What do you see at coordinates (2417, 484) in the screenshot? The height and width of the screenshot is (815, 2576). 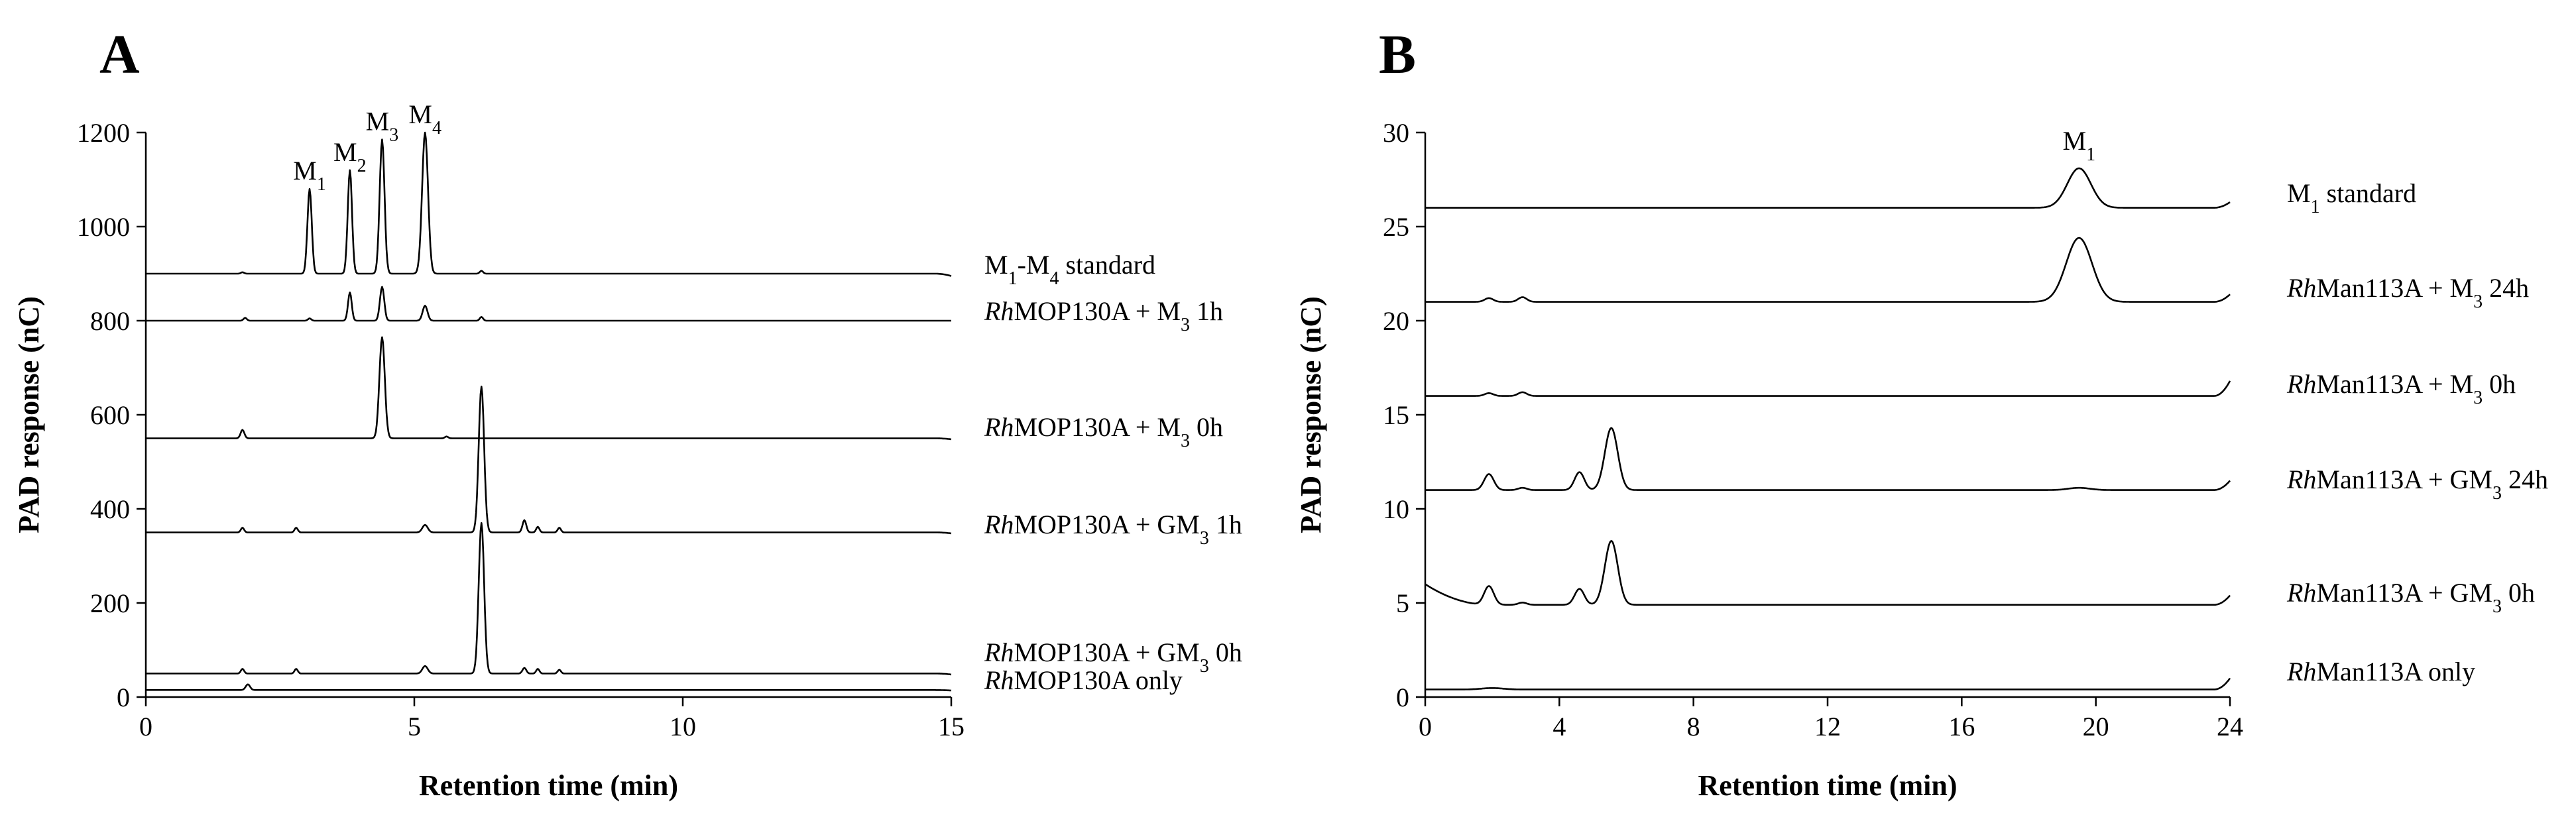 I see `series-label: RhMan113A + GM3 24h` at bounding box center [2417, 484].